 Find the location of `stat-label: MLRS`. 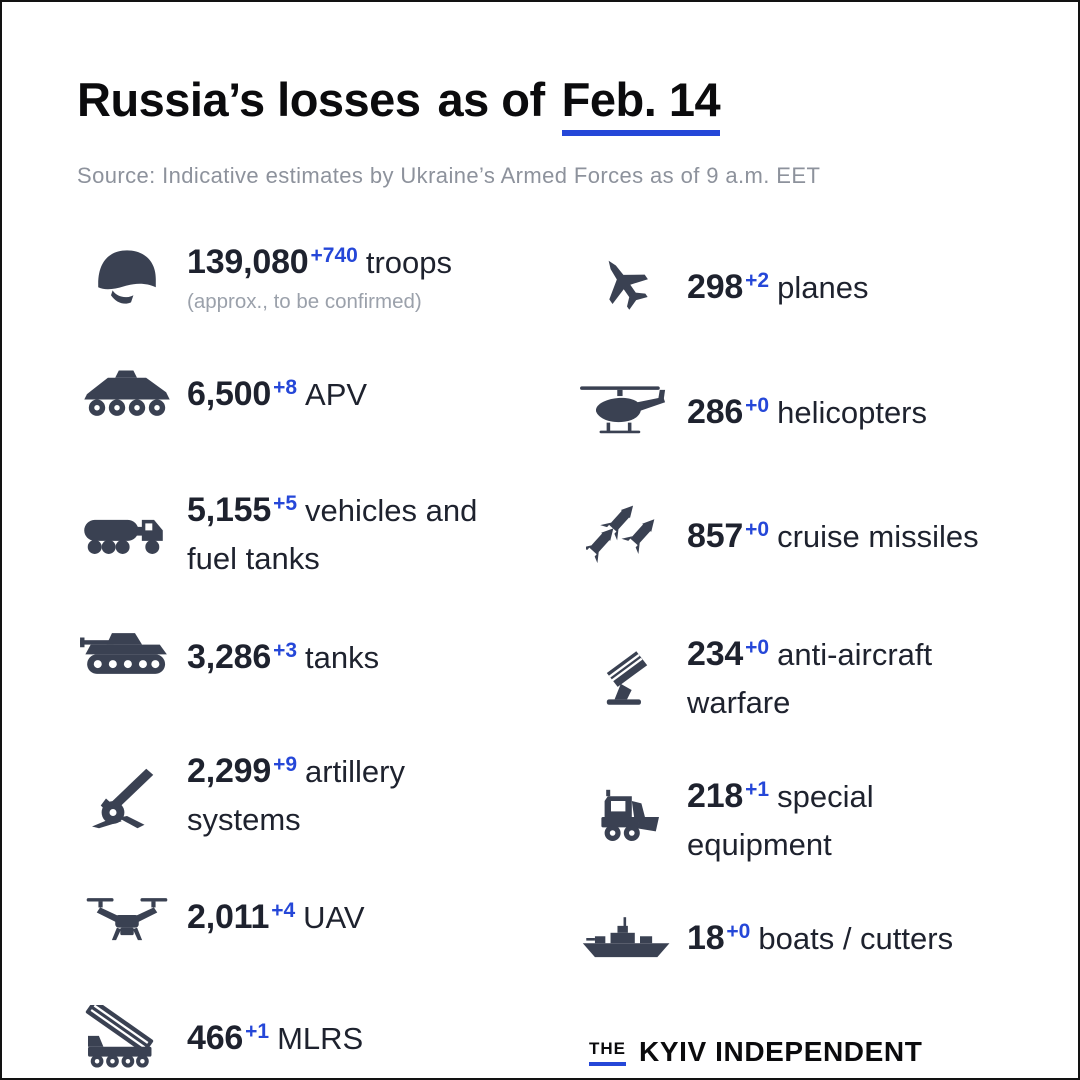

stat-label: MLRS is located at coordinates (320, 1039).